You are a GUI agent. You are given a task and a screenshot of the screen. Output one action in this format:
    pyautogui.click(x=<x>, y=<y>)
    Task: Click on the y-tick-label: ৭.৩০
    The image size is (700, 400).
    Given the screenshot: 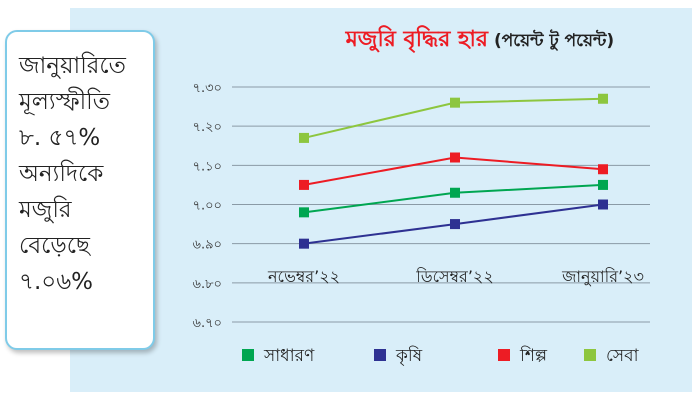 What is the action you would take?
    pyautogui.click(x=208, y=88)
    